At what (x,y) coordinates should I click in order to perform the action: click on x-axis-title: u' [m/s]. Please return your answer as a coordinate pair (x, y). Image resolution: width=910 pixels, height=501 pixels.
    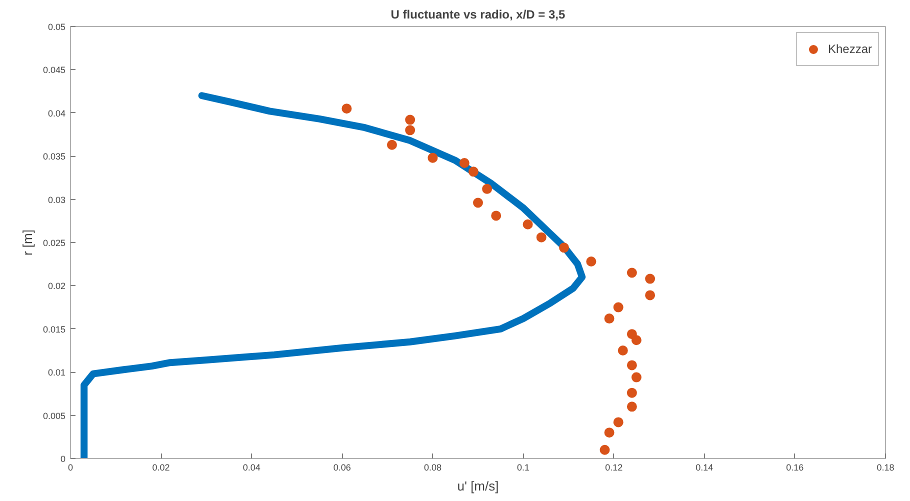
    Looking at the image, I should click on (478, 486).